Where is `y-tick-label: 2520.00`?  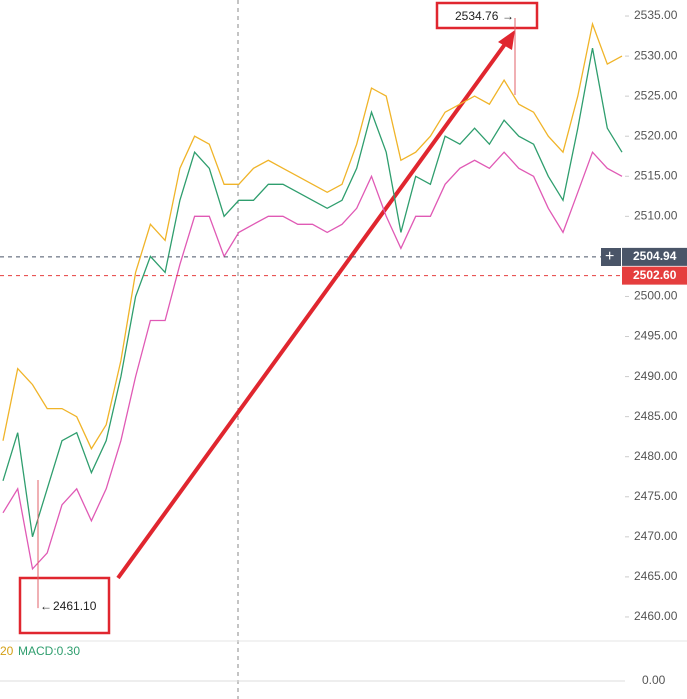 y-tick-label: 2520.00 is located at coordinates (656, 135).